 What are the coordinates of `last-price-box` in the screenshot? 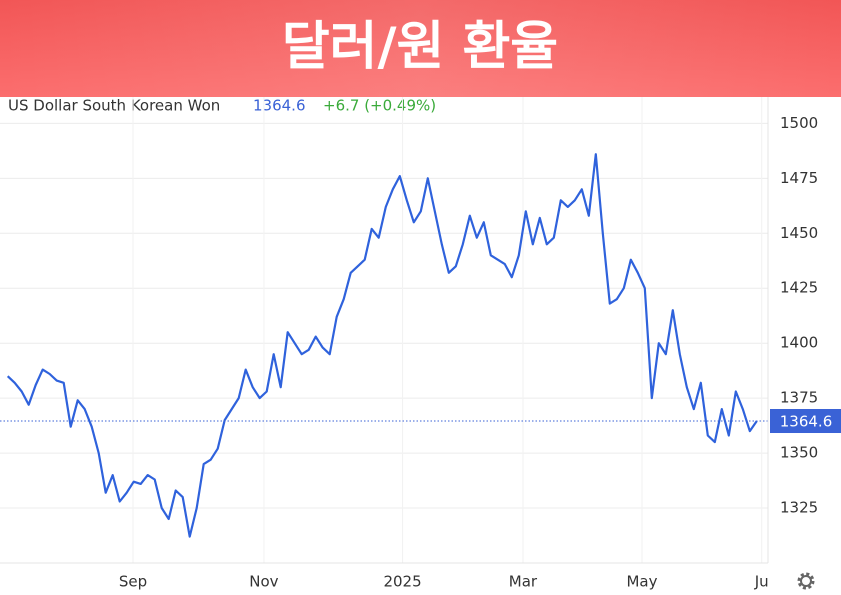 It's located at (805, 421).